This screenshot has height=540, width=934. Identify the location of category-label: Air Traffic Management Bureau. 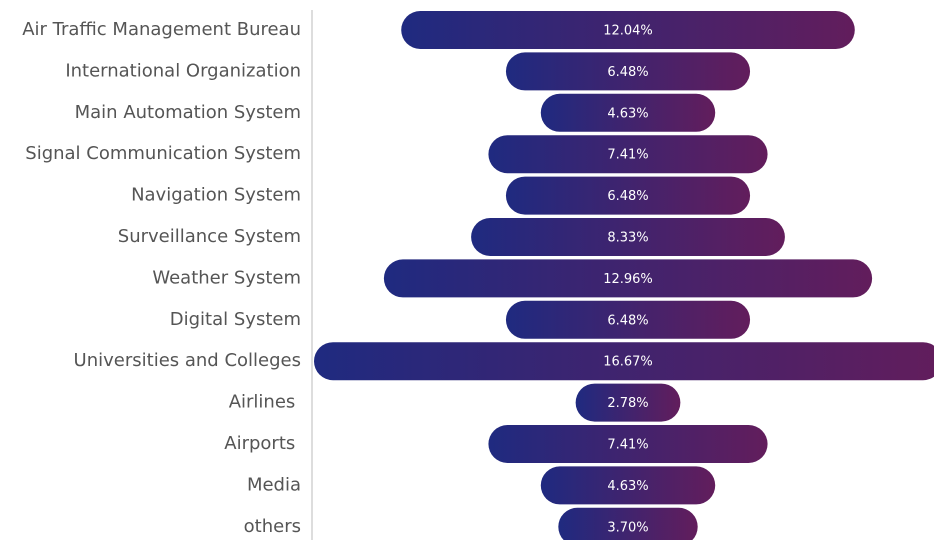
(161, 29).